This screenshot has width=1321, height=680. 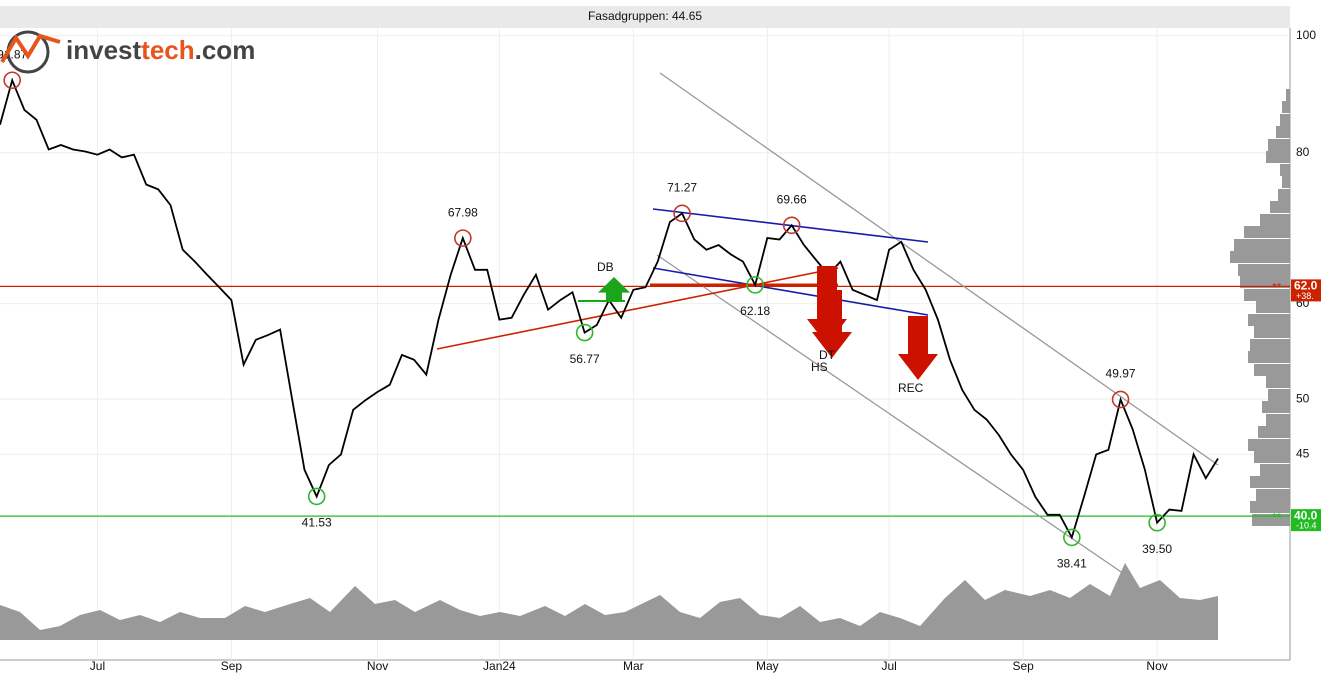 I want to click on signal-label: HS, so click(x=819, y=367).